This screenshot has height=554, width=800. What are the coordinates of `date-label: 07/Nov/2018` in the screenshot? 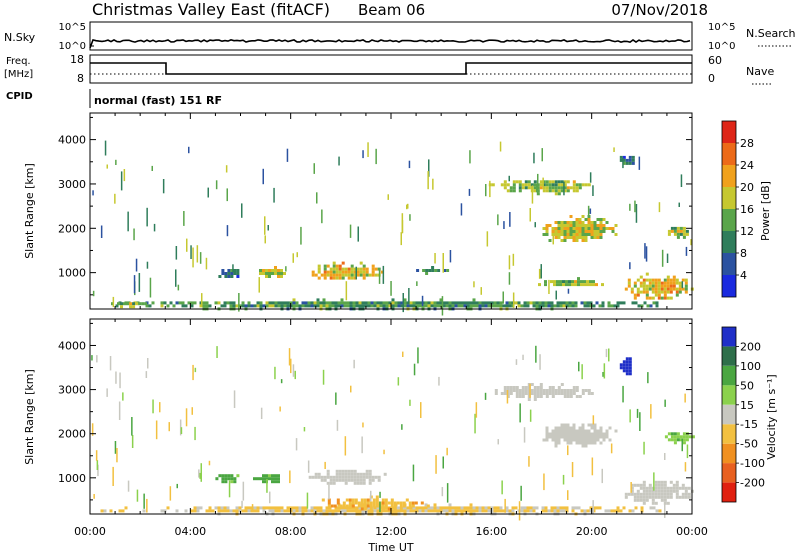 It's located at (659, 10).